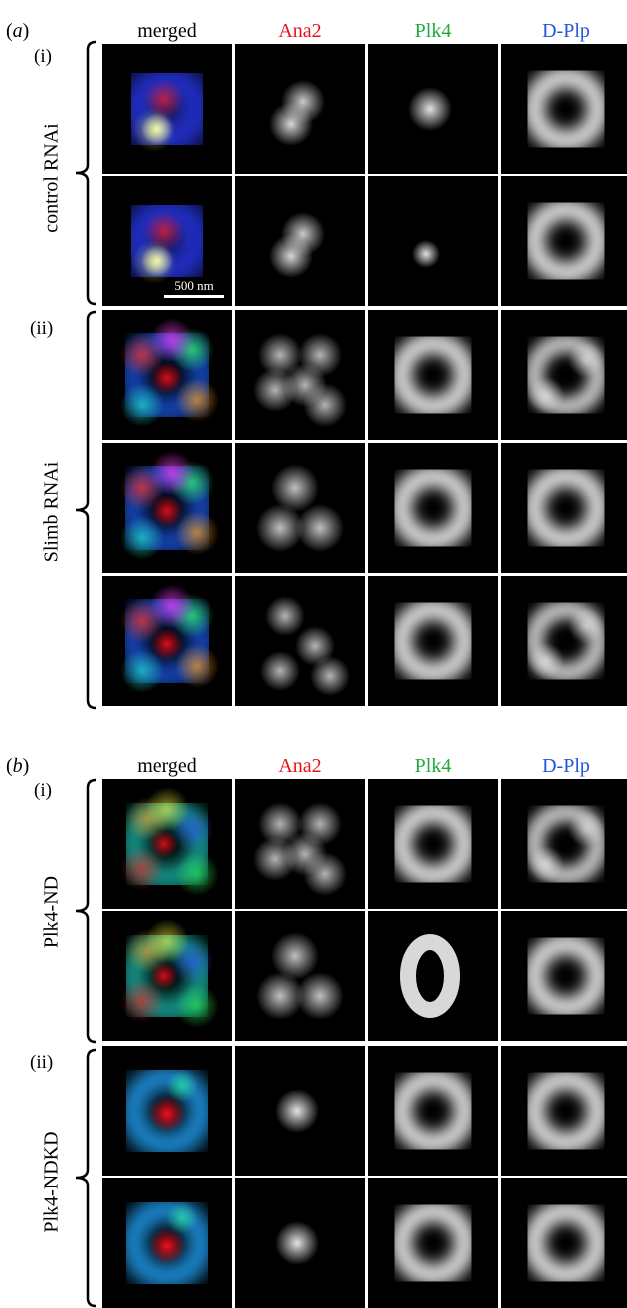  I want to click on scale-bar-label: 500 nm, so click(194, 285).